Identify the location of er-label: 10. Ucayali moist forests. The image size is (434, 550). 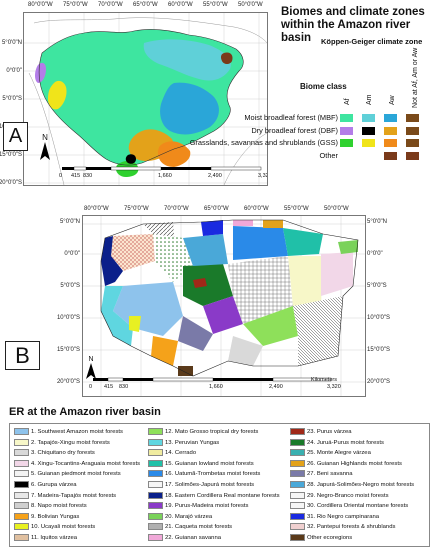
(63, 527).